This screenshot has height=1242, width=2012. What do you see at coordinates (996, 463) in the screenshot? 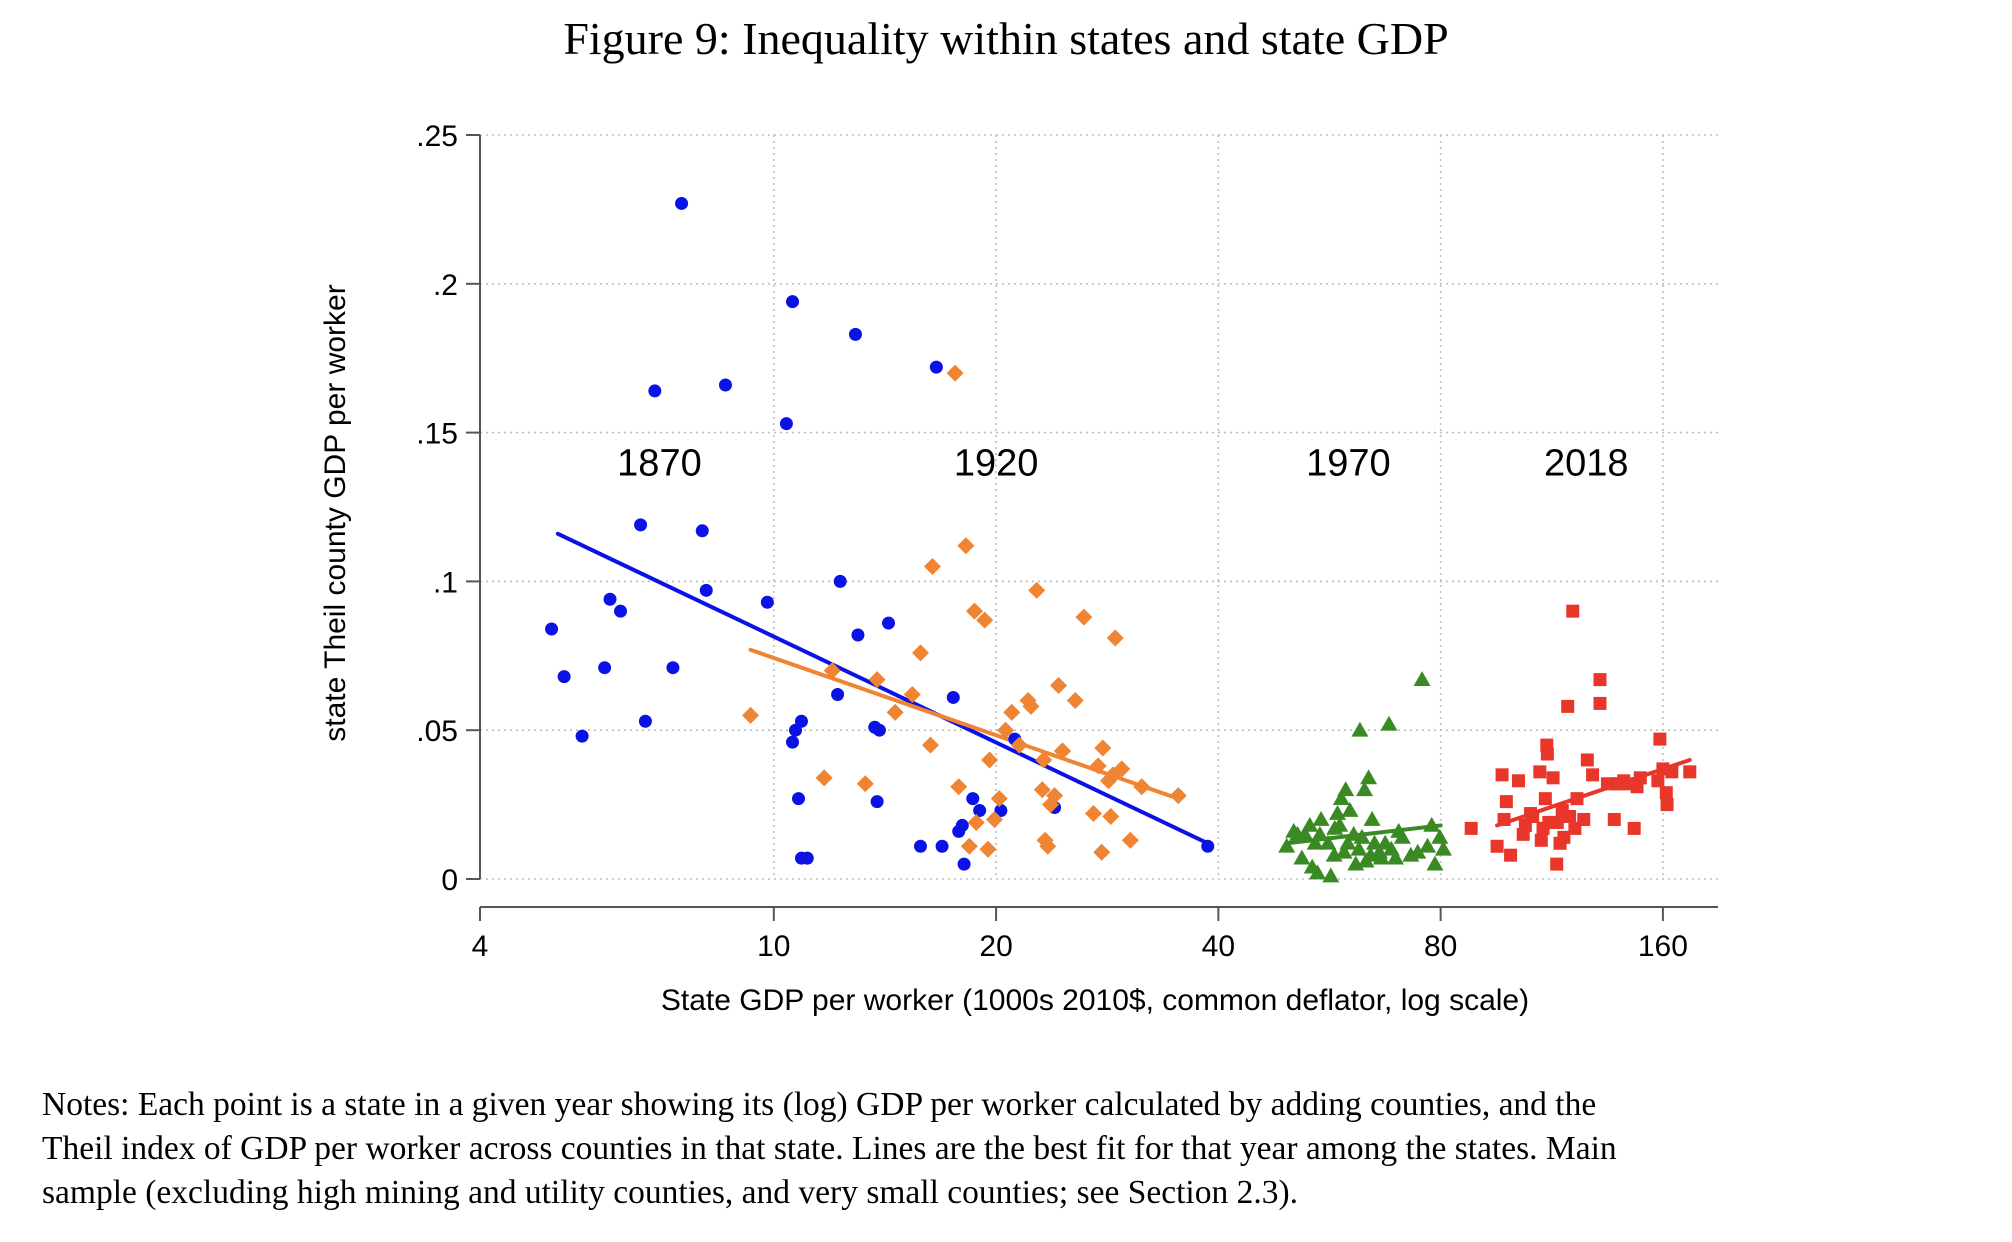
I see `year-label-1920: 1920` at bounding box center [996, 463].